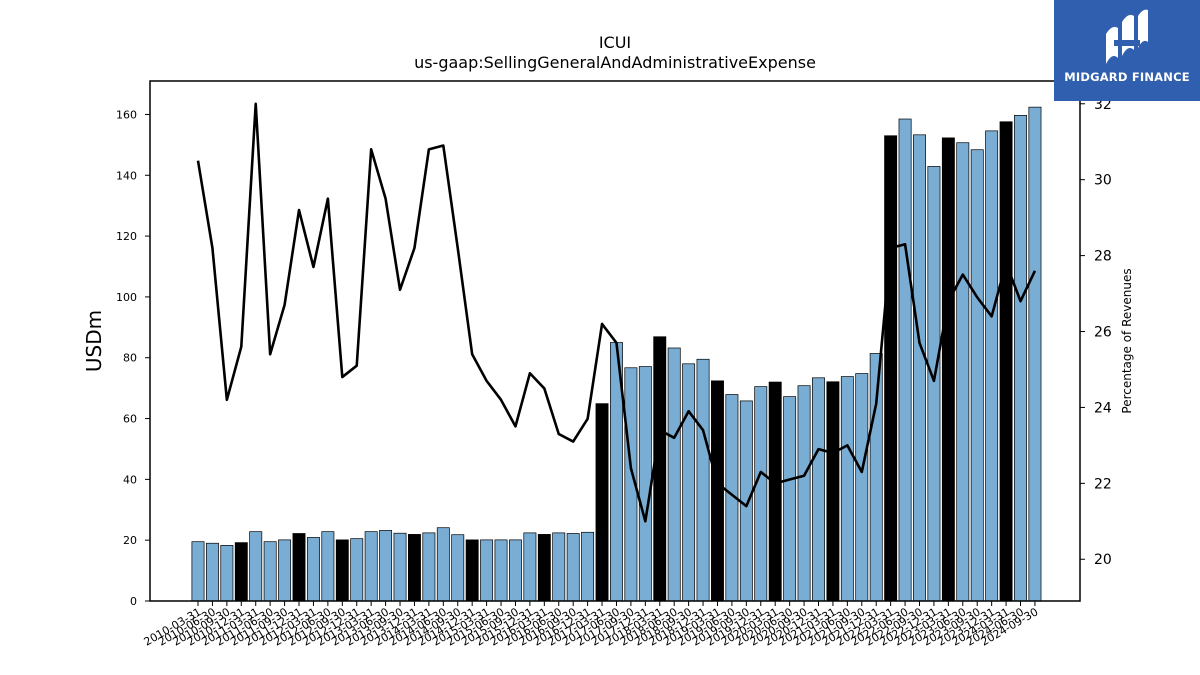  Describe the element at coordinates (1103, 560) in the screenshot. I see `y2-tick-label: 20` at that location.